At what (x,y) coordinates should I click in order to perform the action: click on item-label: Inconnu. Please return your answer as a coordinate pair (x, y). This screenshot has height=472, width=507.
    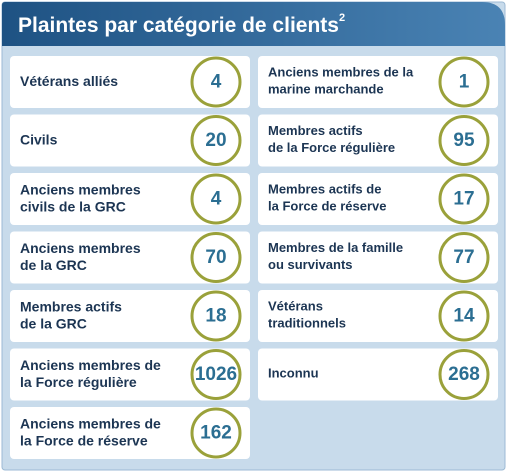
    Looking at the image, I should click on (293, 373).